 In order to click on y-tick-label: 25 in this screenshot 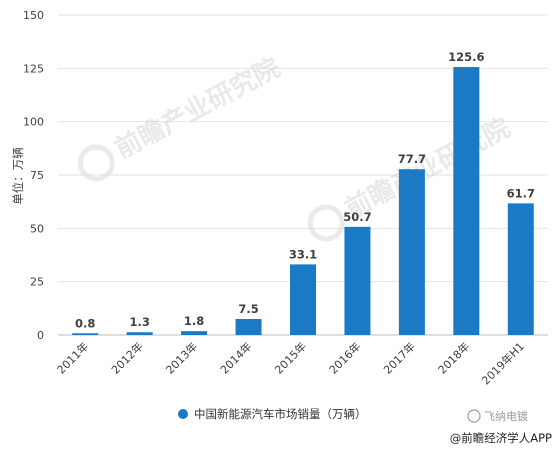, I will do `click(37, 282)`.